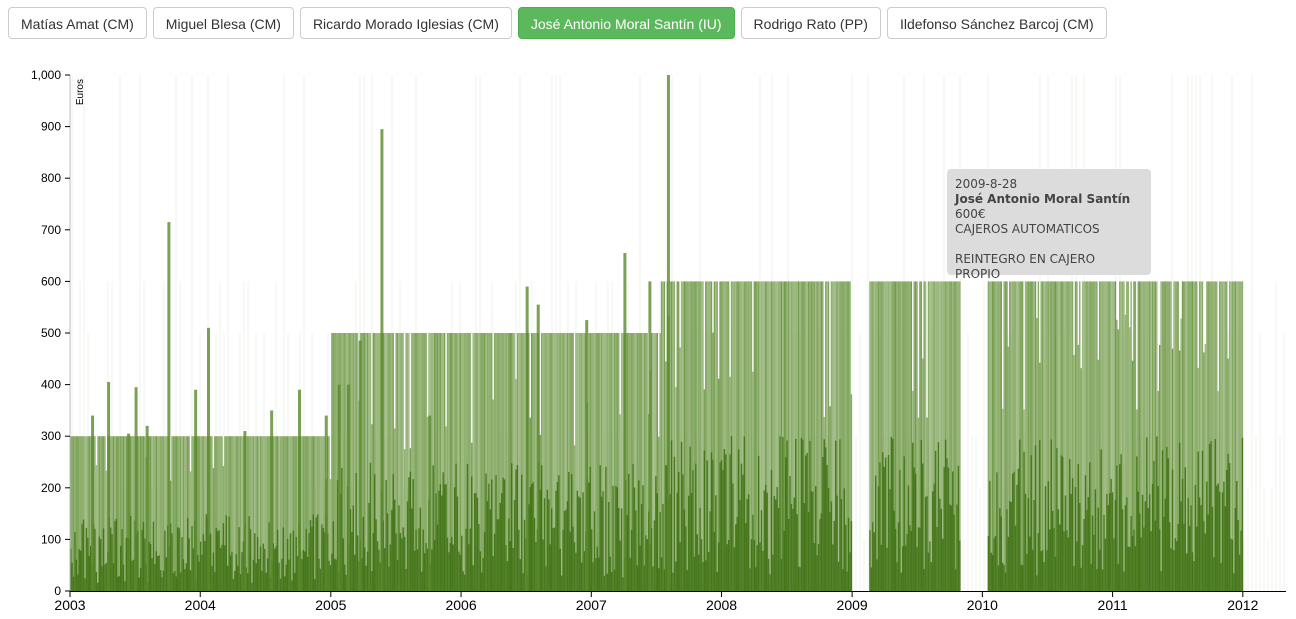 The image size is (1296, 619). Describe the element at coordinates (986, 184) in the screenshot. I see `tooltip-date: 2009-8-28` at that location.